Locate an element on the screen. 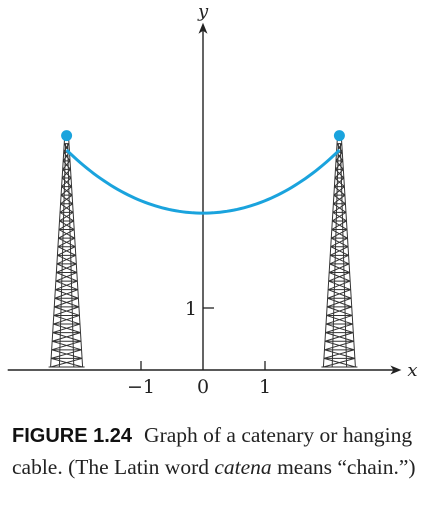 Image resolution: width=432 pixels, height=527 pixels. x-tick-label-1: 0 is located at coordinates (203, 387).